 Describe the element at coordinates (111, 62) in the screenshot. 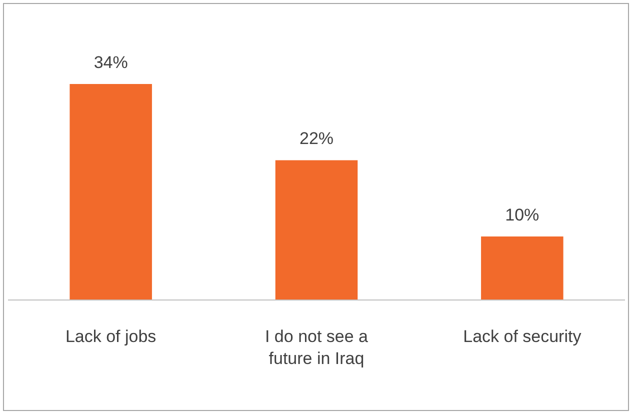

I see `data-label: 34%` at that location.